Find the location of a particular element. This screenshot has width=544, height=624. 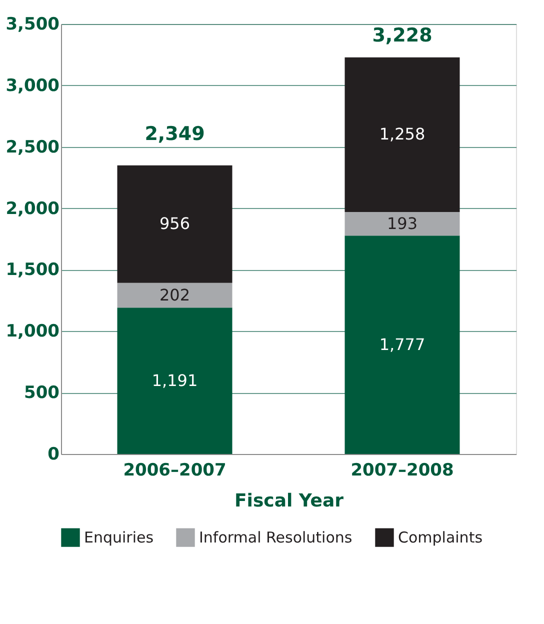

y-tick-label: 0 is located at coordinates (54, 454).